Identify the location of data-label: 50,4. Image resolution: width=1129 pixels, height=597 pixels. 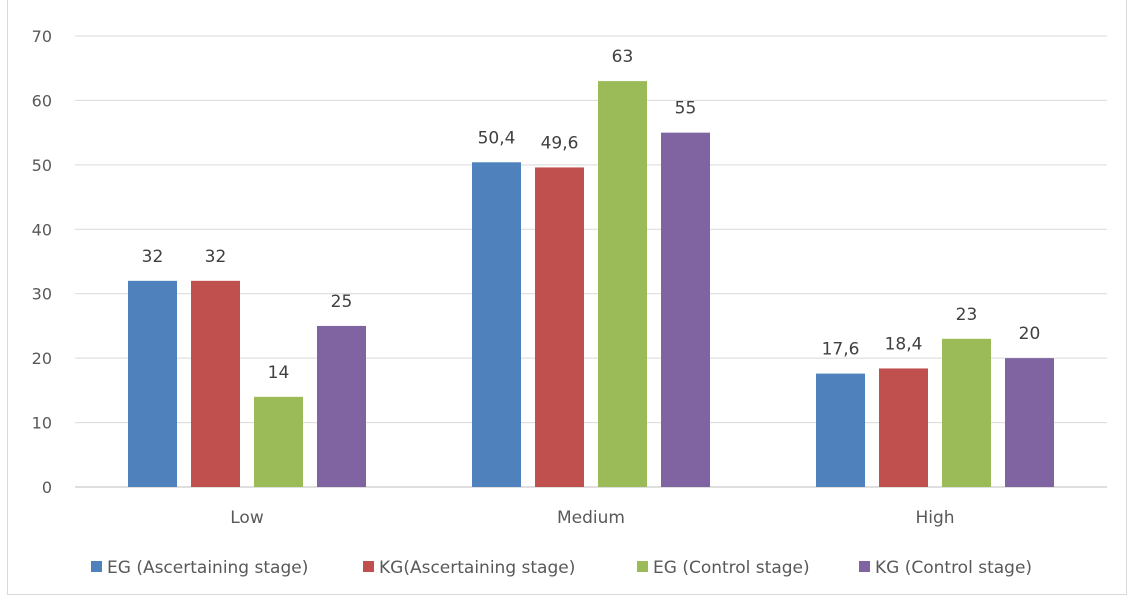
(497, 138).